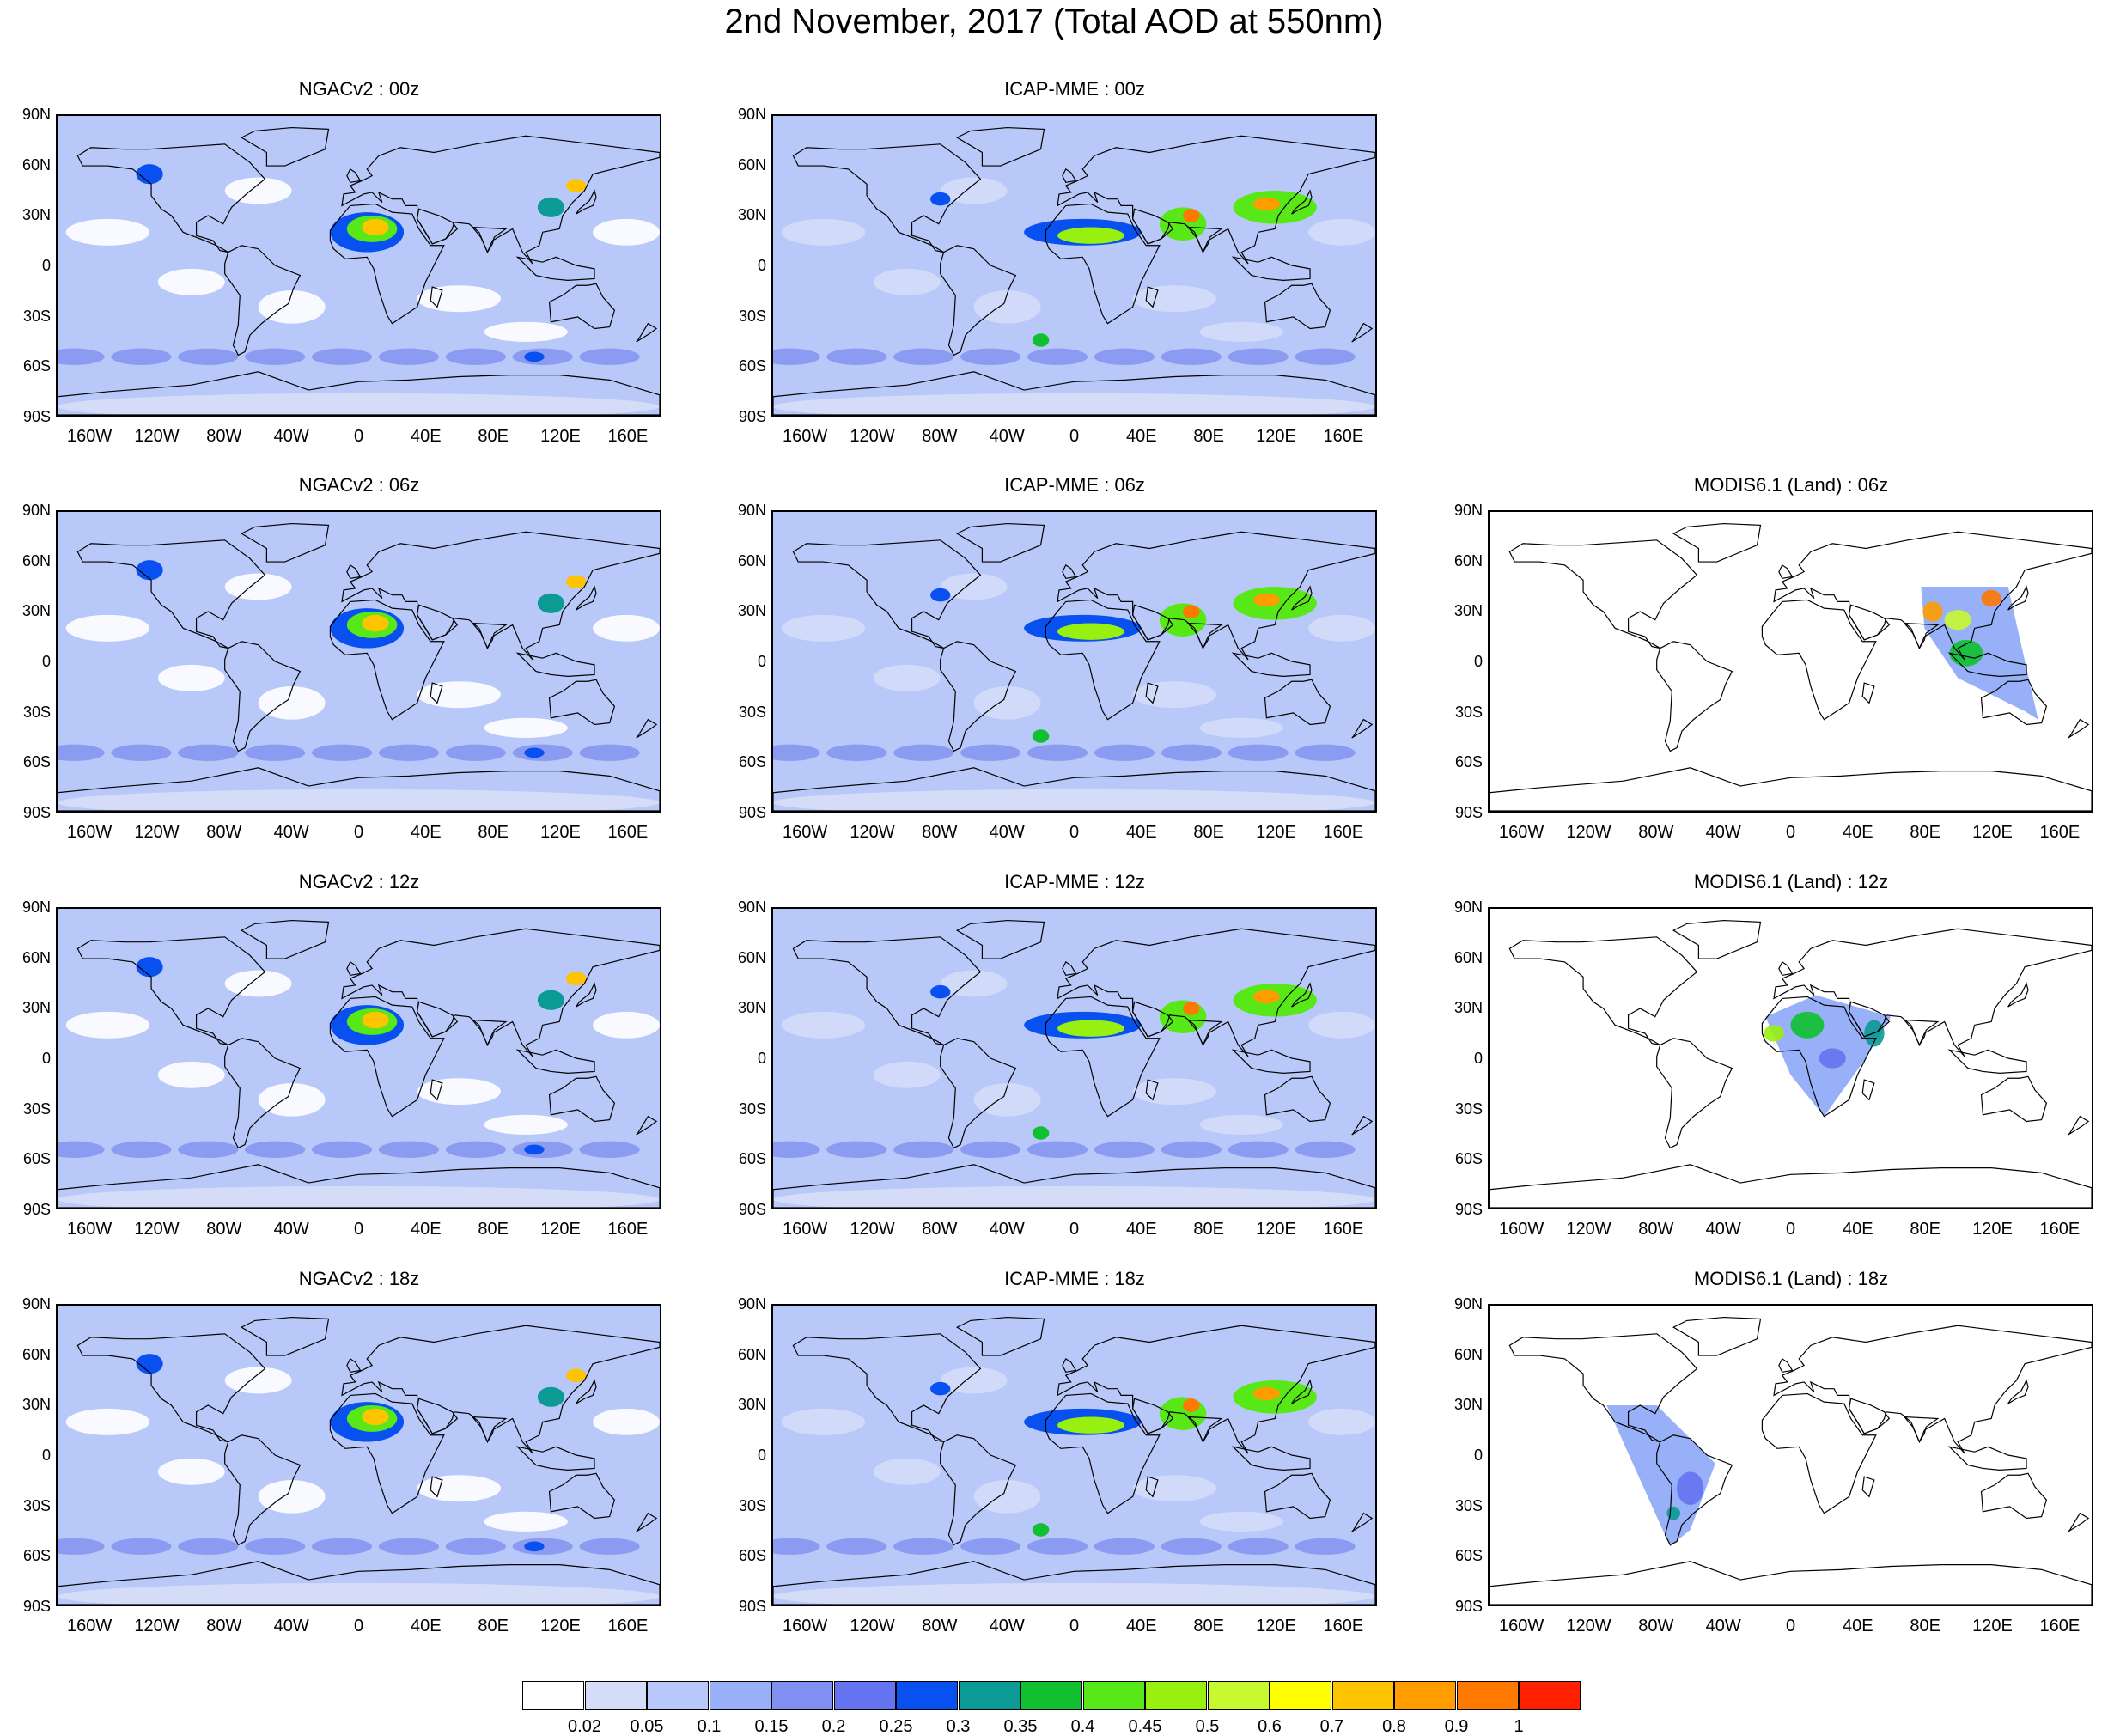 The height and width of the screenshot is (1736, 2108). What do you see at coordinates (1791, 1279) in the screenshot?
I see `panel-title: MODIS6.1 (Land) : 18z` at bounding box center [1791, 1279].